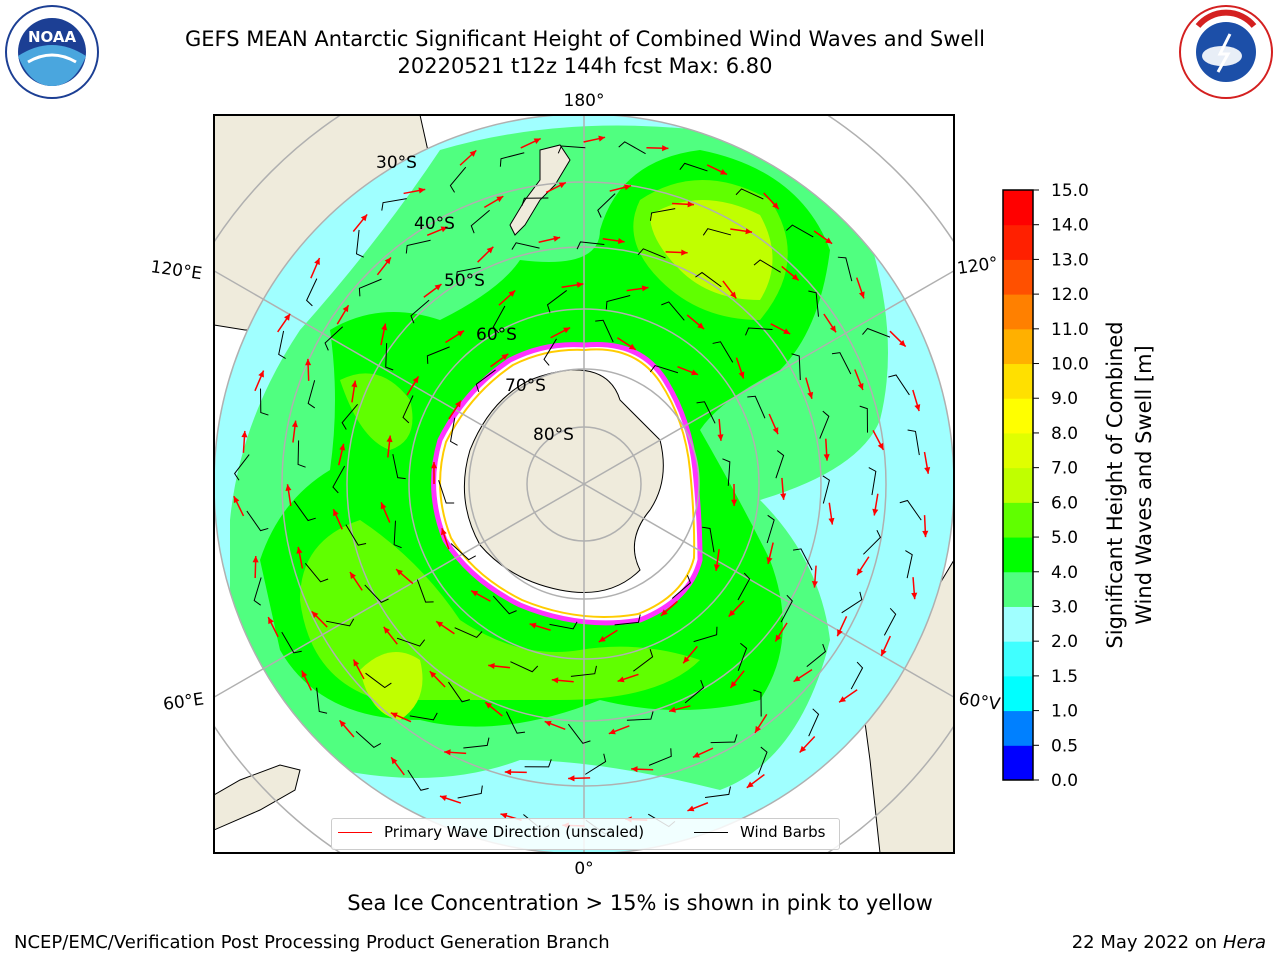 The height and width of the screenshot is (960, 1280). I want to click on lat-label-50s: 50°S, so click(464, 281).